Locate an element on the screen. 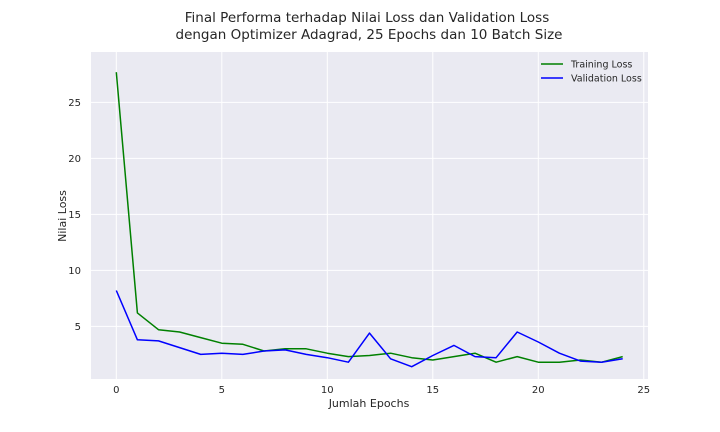 The height and width of the screenshot is (432, 720). y-tick-label: 20 is located at coordinates (74, 159).